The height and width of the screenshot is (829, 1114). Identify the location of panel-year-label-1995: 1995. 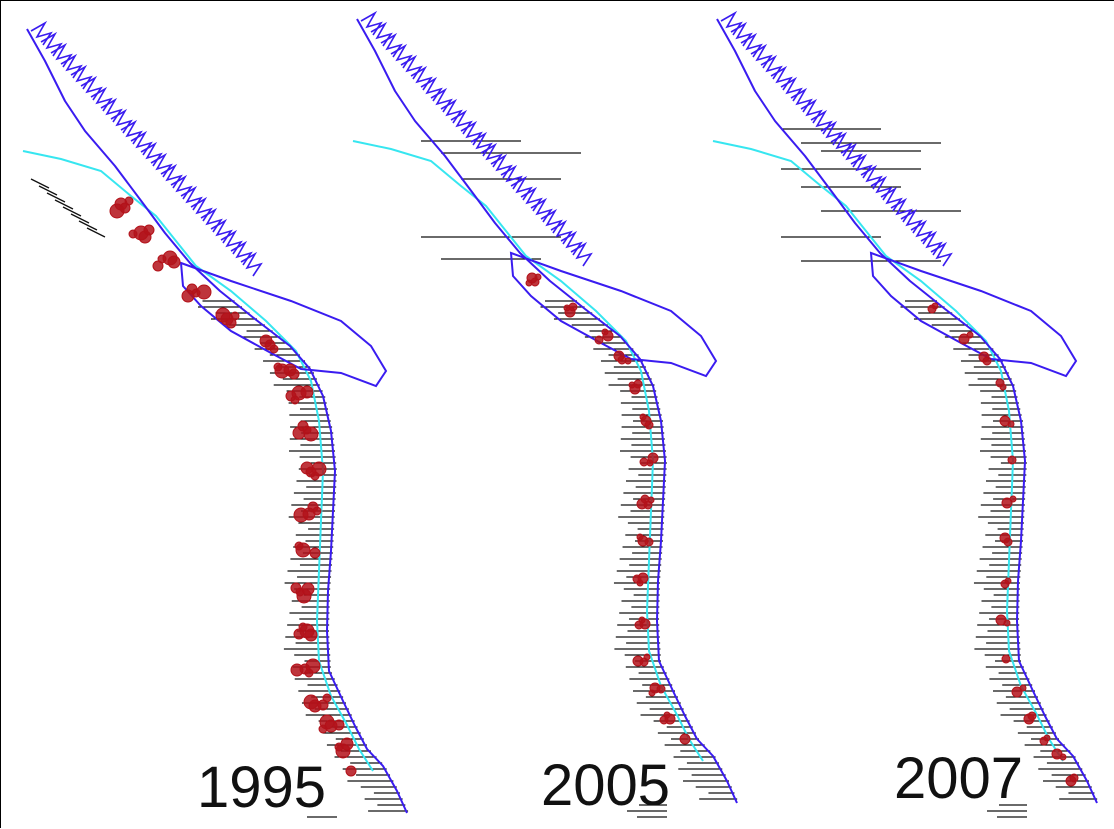
(262, 787).